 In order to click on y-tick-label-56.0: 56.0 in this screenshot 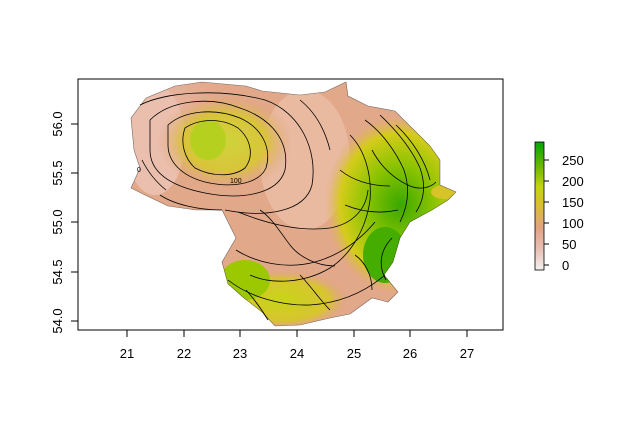, I will do `click(57, 123)`.